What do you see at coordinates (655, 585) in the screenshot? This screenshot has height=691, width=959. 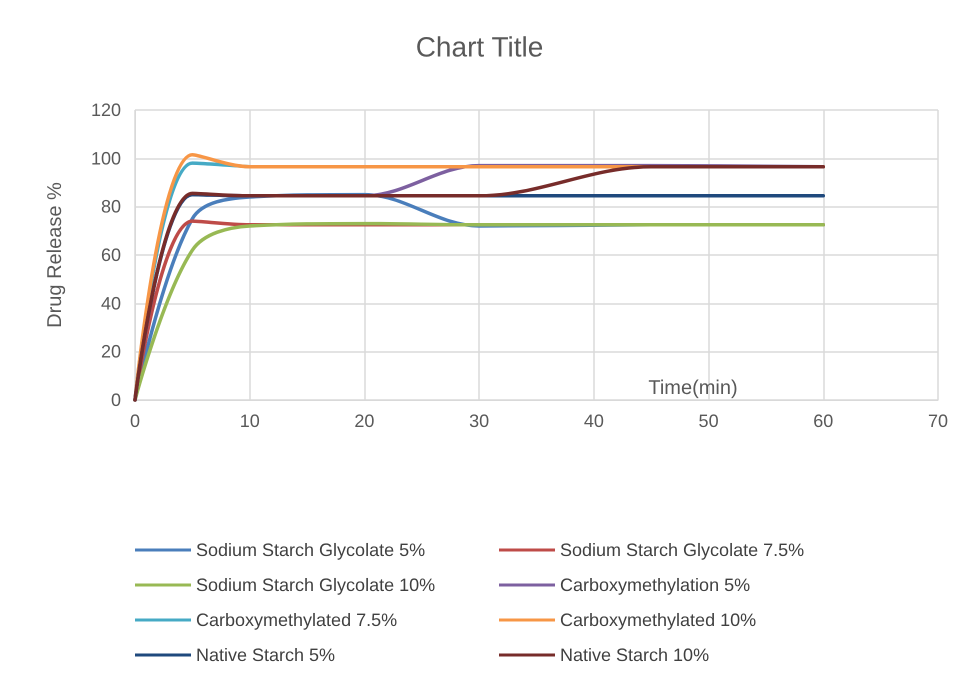 I see `legend-label: Carboxymethylation 5%` at bounding box center [655, 585].